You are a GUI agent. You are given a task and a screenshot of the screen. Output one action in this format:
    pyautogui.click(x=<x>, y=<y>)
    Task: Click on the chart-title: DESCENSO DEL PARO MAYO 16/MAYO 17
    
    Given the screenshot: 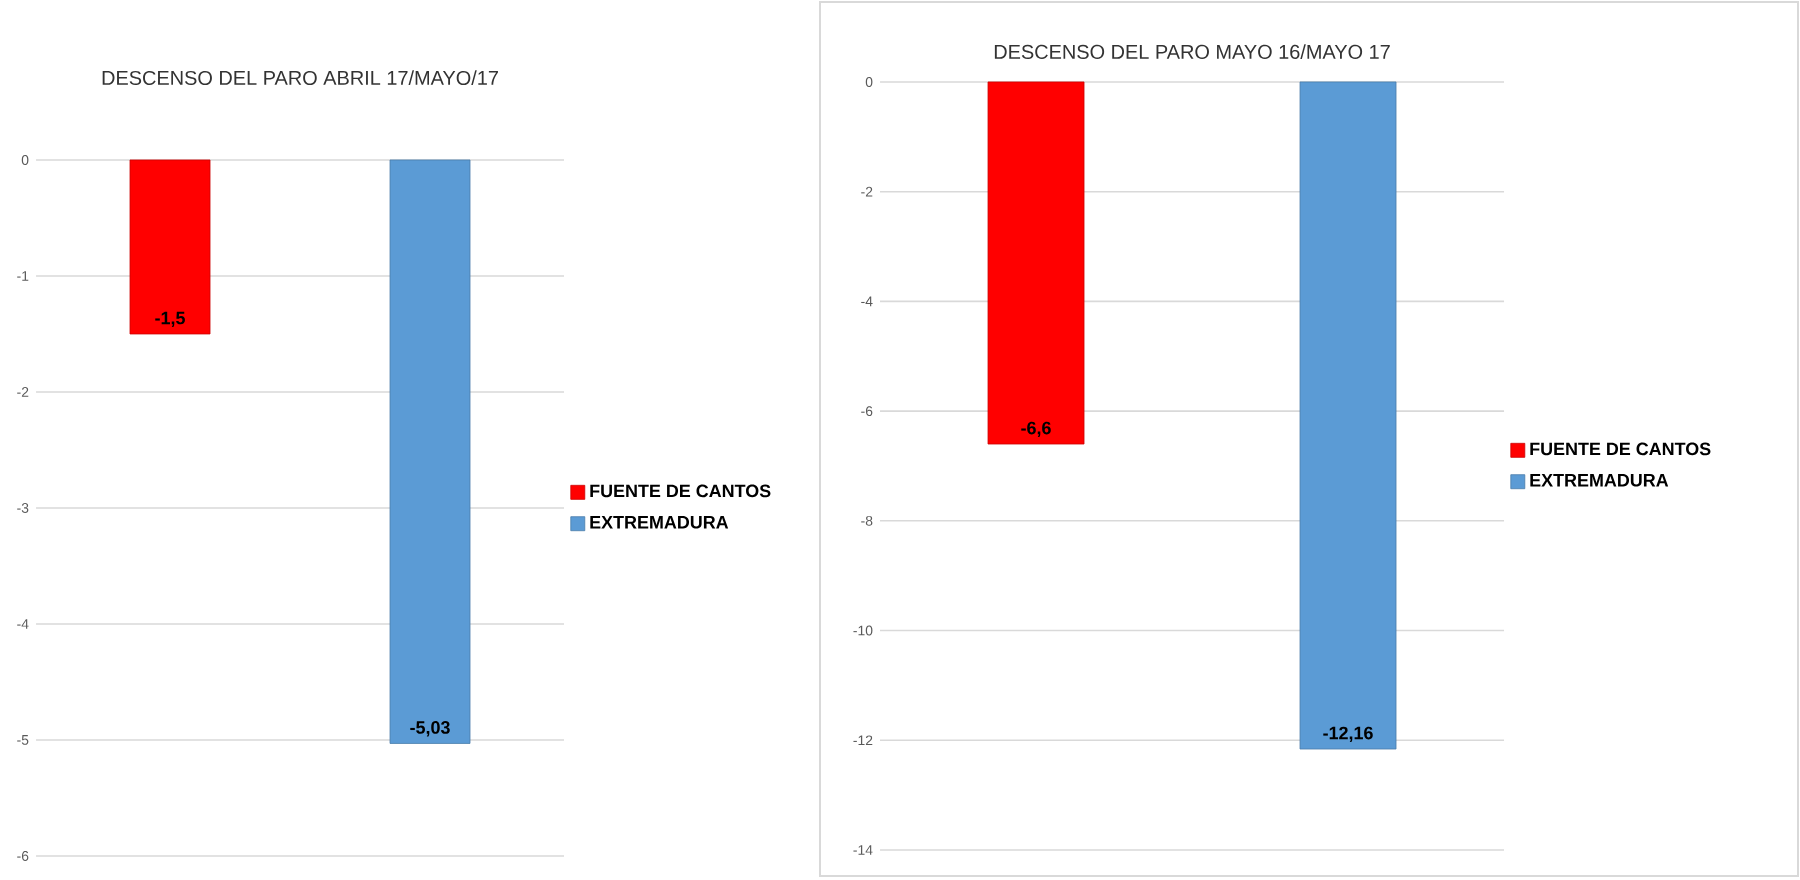 What is the action you would take?
    pyautogui.click(x=1192, y=51)
    